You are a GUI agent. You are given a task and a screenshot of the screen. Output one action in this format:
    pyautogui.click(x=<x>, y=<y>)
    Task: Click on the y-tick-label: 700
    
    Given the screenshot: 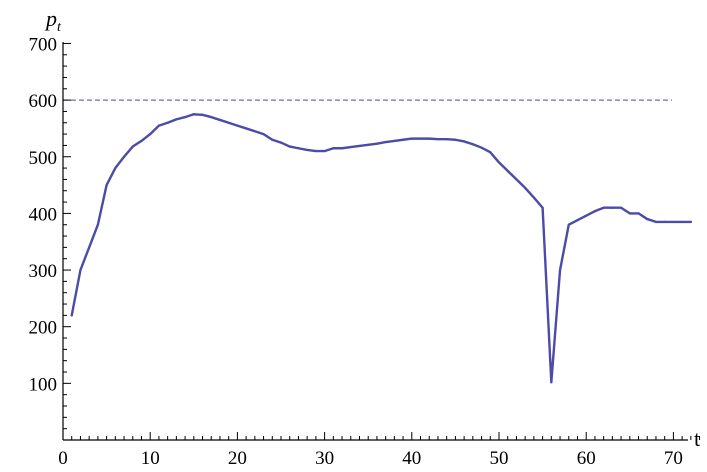 What is the action you would take?
    pyautogui.click(x=43, y=44)
    